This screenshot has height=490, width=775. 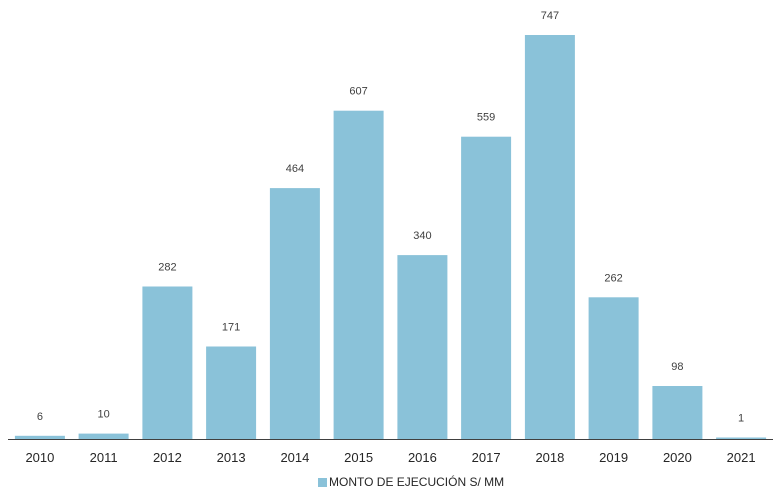 I want to click on x-tick-label-2018: 2018, so click(x=549, y=457).